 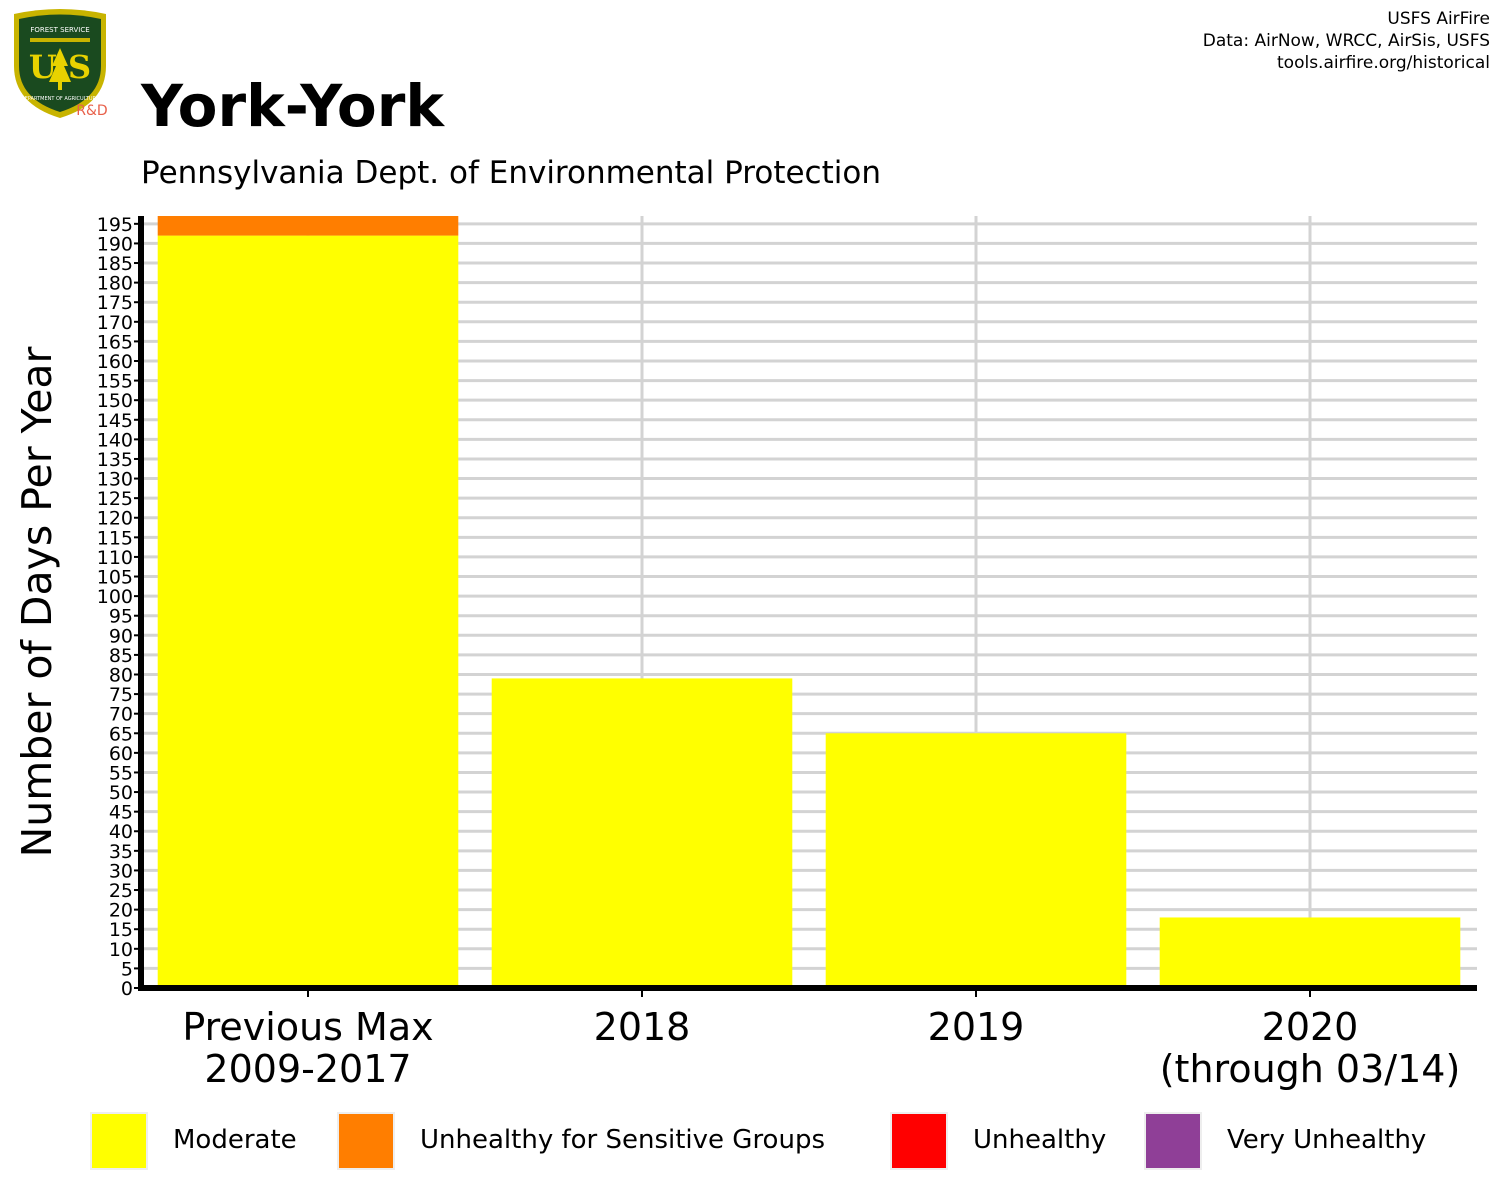 I want to click on y-tick-label: 60, so click(x=121, y=754).